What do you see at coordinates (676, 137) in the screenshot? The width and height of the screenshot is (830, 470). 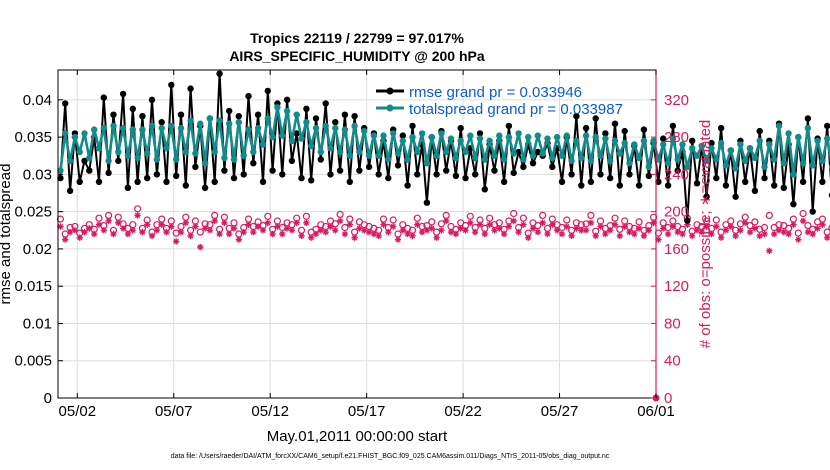 I see `right-y-tick-label: 280` at bounding box center [676, 137].